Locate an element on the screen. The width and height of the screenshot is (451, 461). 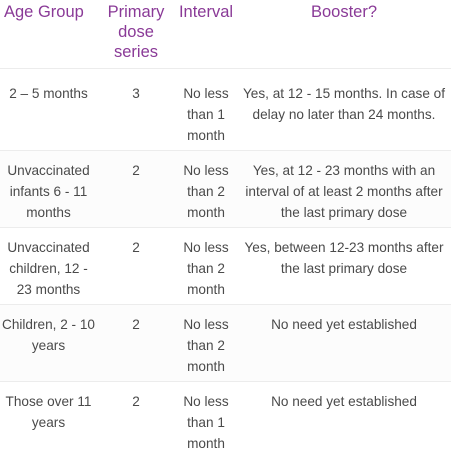
cell-primary-dose: 3 is located at coordinates (136, 108).